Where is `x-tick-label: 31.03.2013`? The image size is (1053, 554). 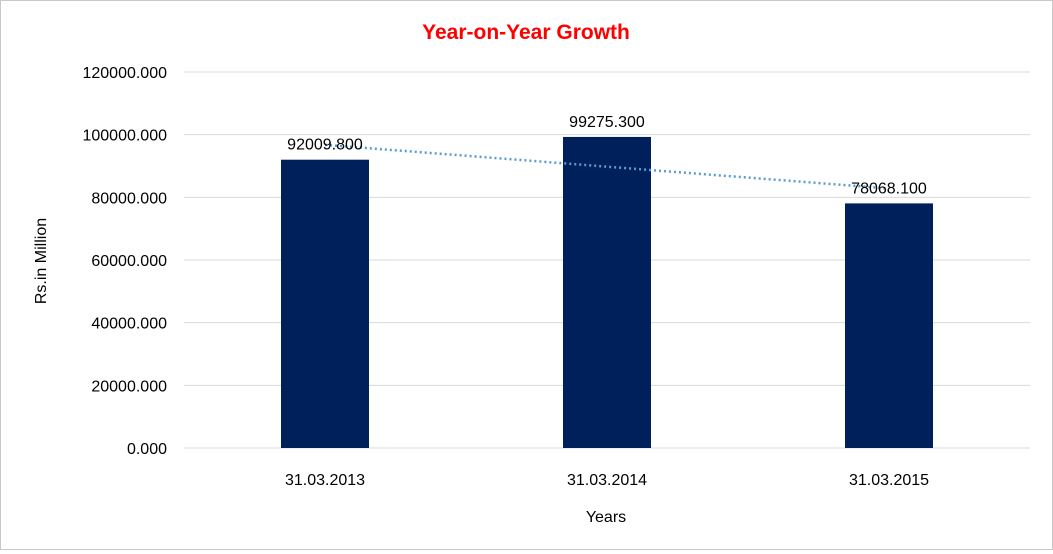 x-tick-label: 31.03.2013 is located at coordinates (325, 480).